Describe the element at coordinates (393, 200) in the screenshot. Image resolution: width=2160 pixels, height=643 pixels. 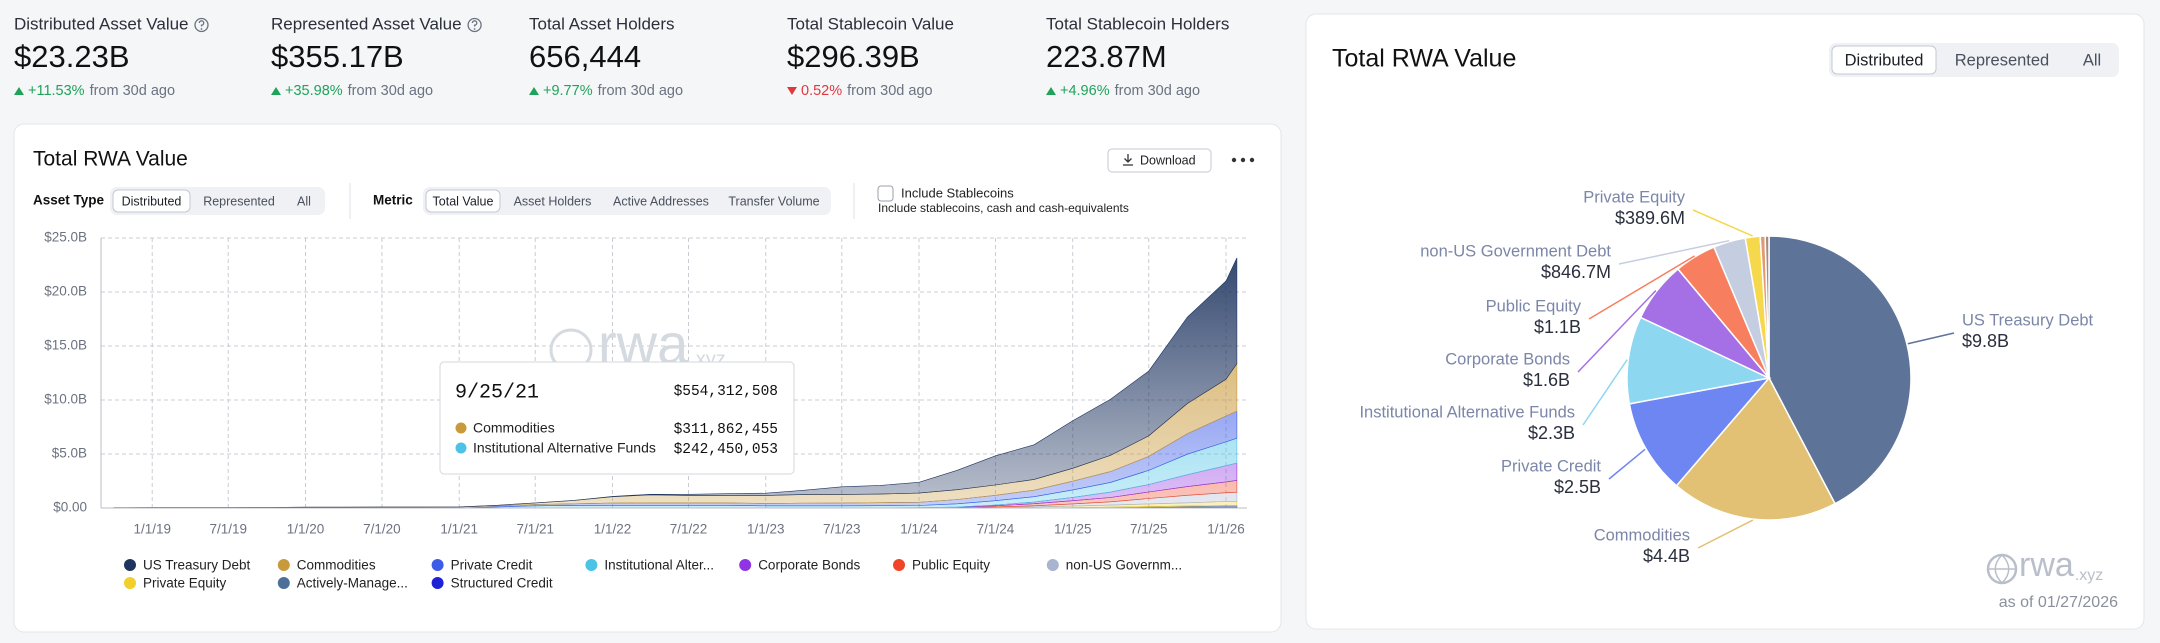
I see `metric-label: Metric` at that location.